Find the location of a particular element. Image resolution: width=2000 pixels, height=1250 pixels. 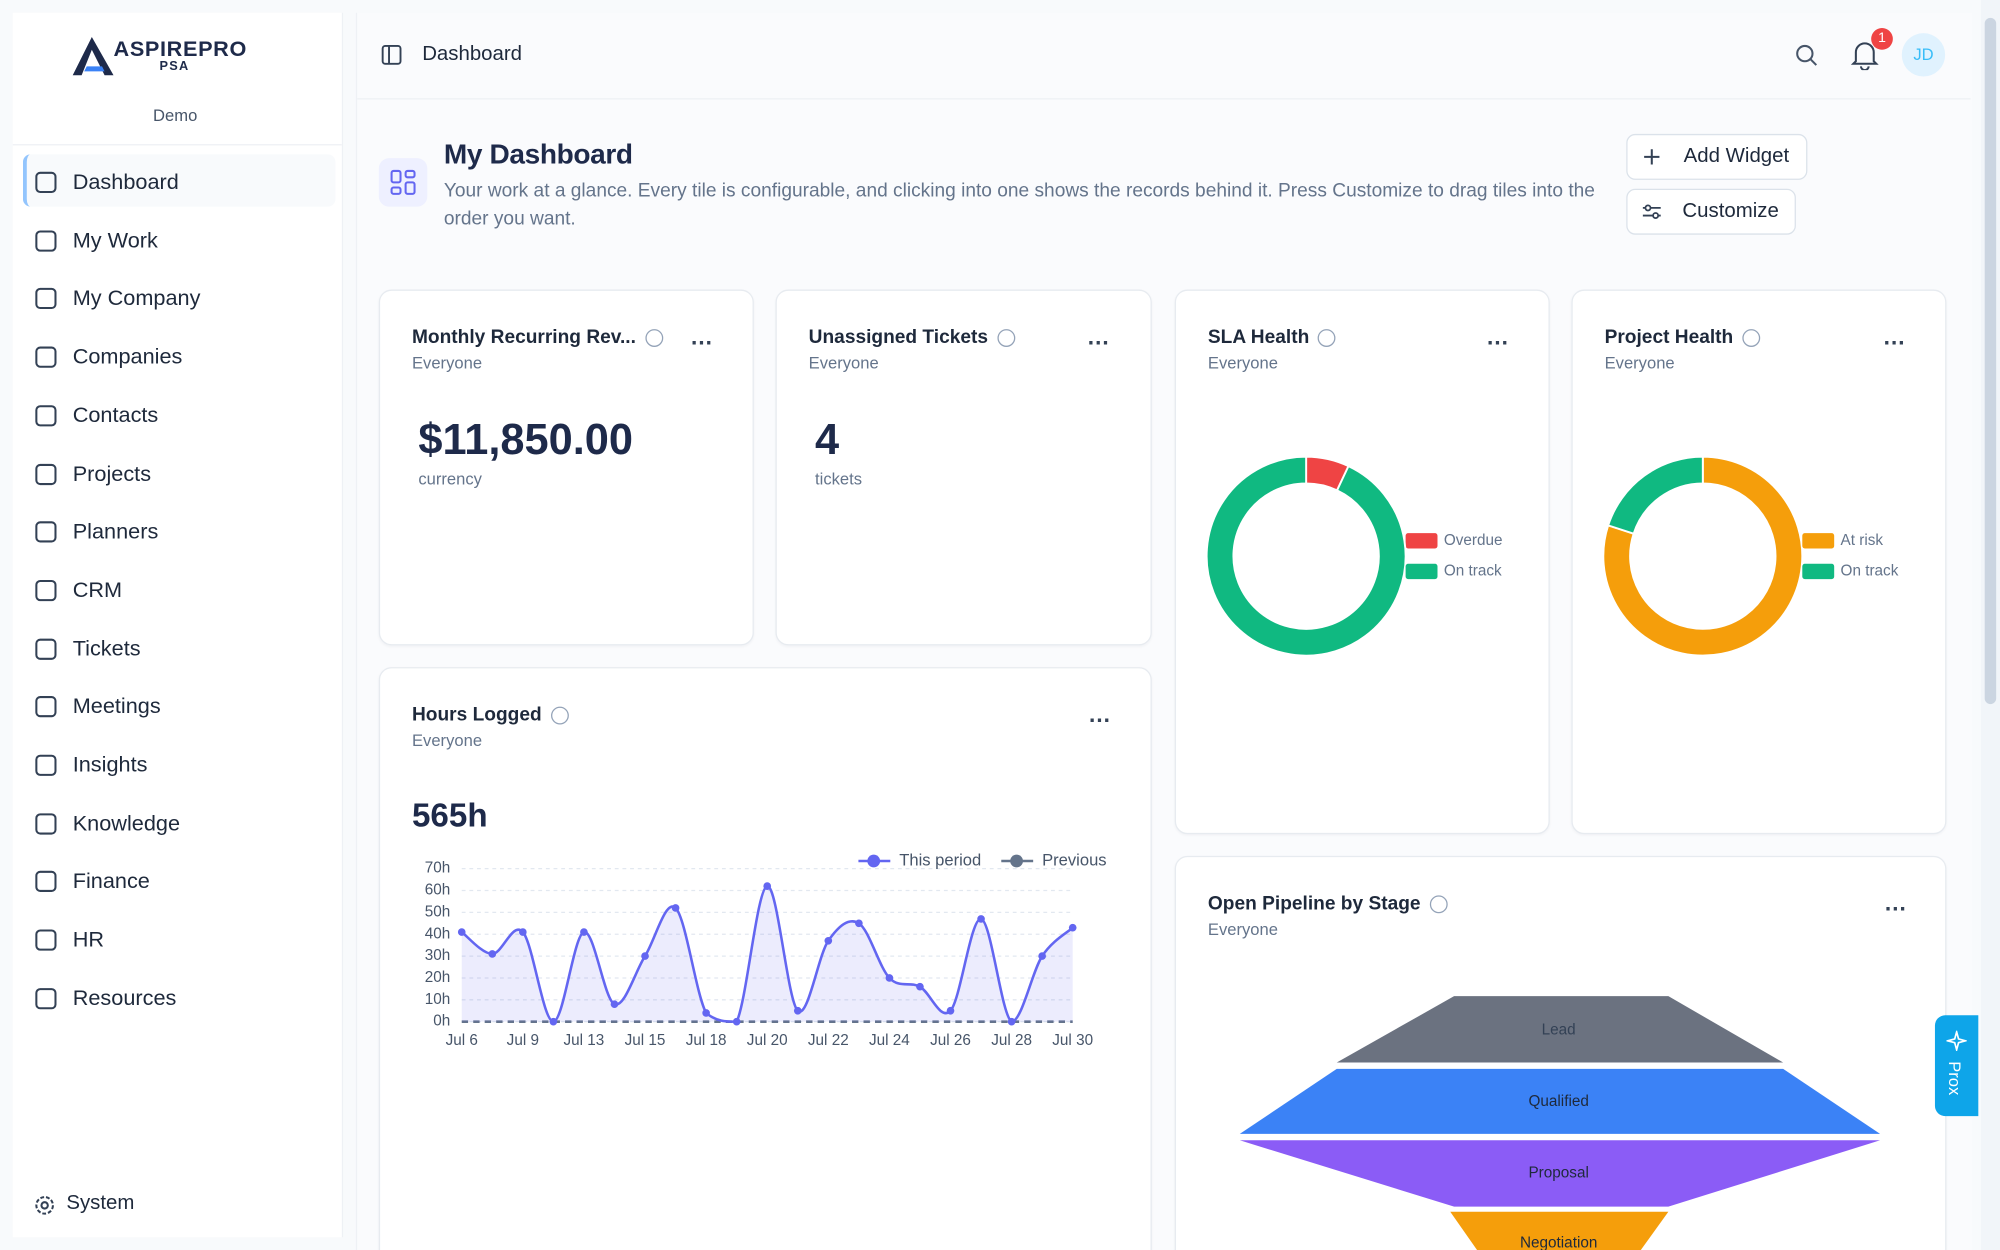

nav-item: Planners is located at coordinates (115, 531).